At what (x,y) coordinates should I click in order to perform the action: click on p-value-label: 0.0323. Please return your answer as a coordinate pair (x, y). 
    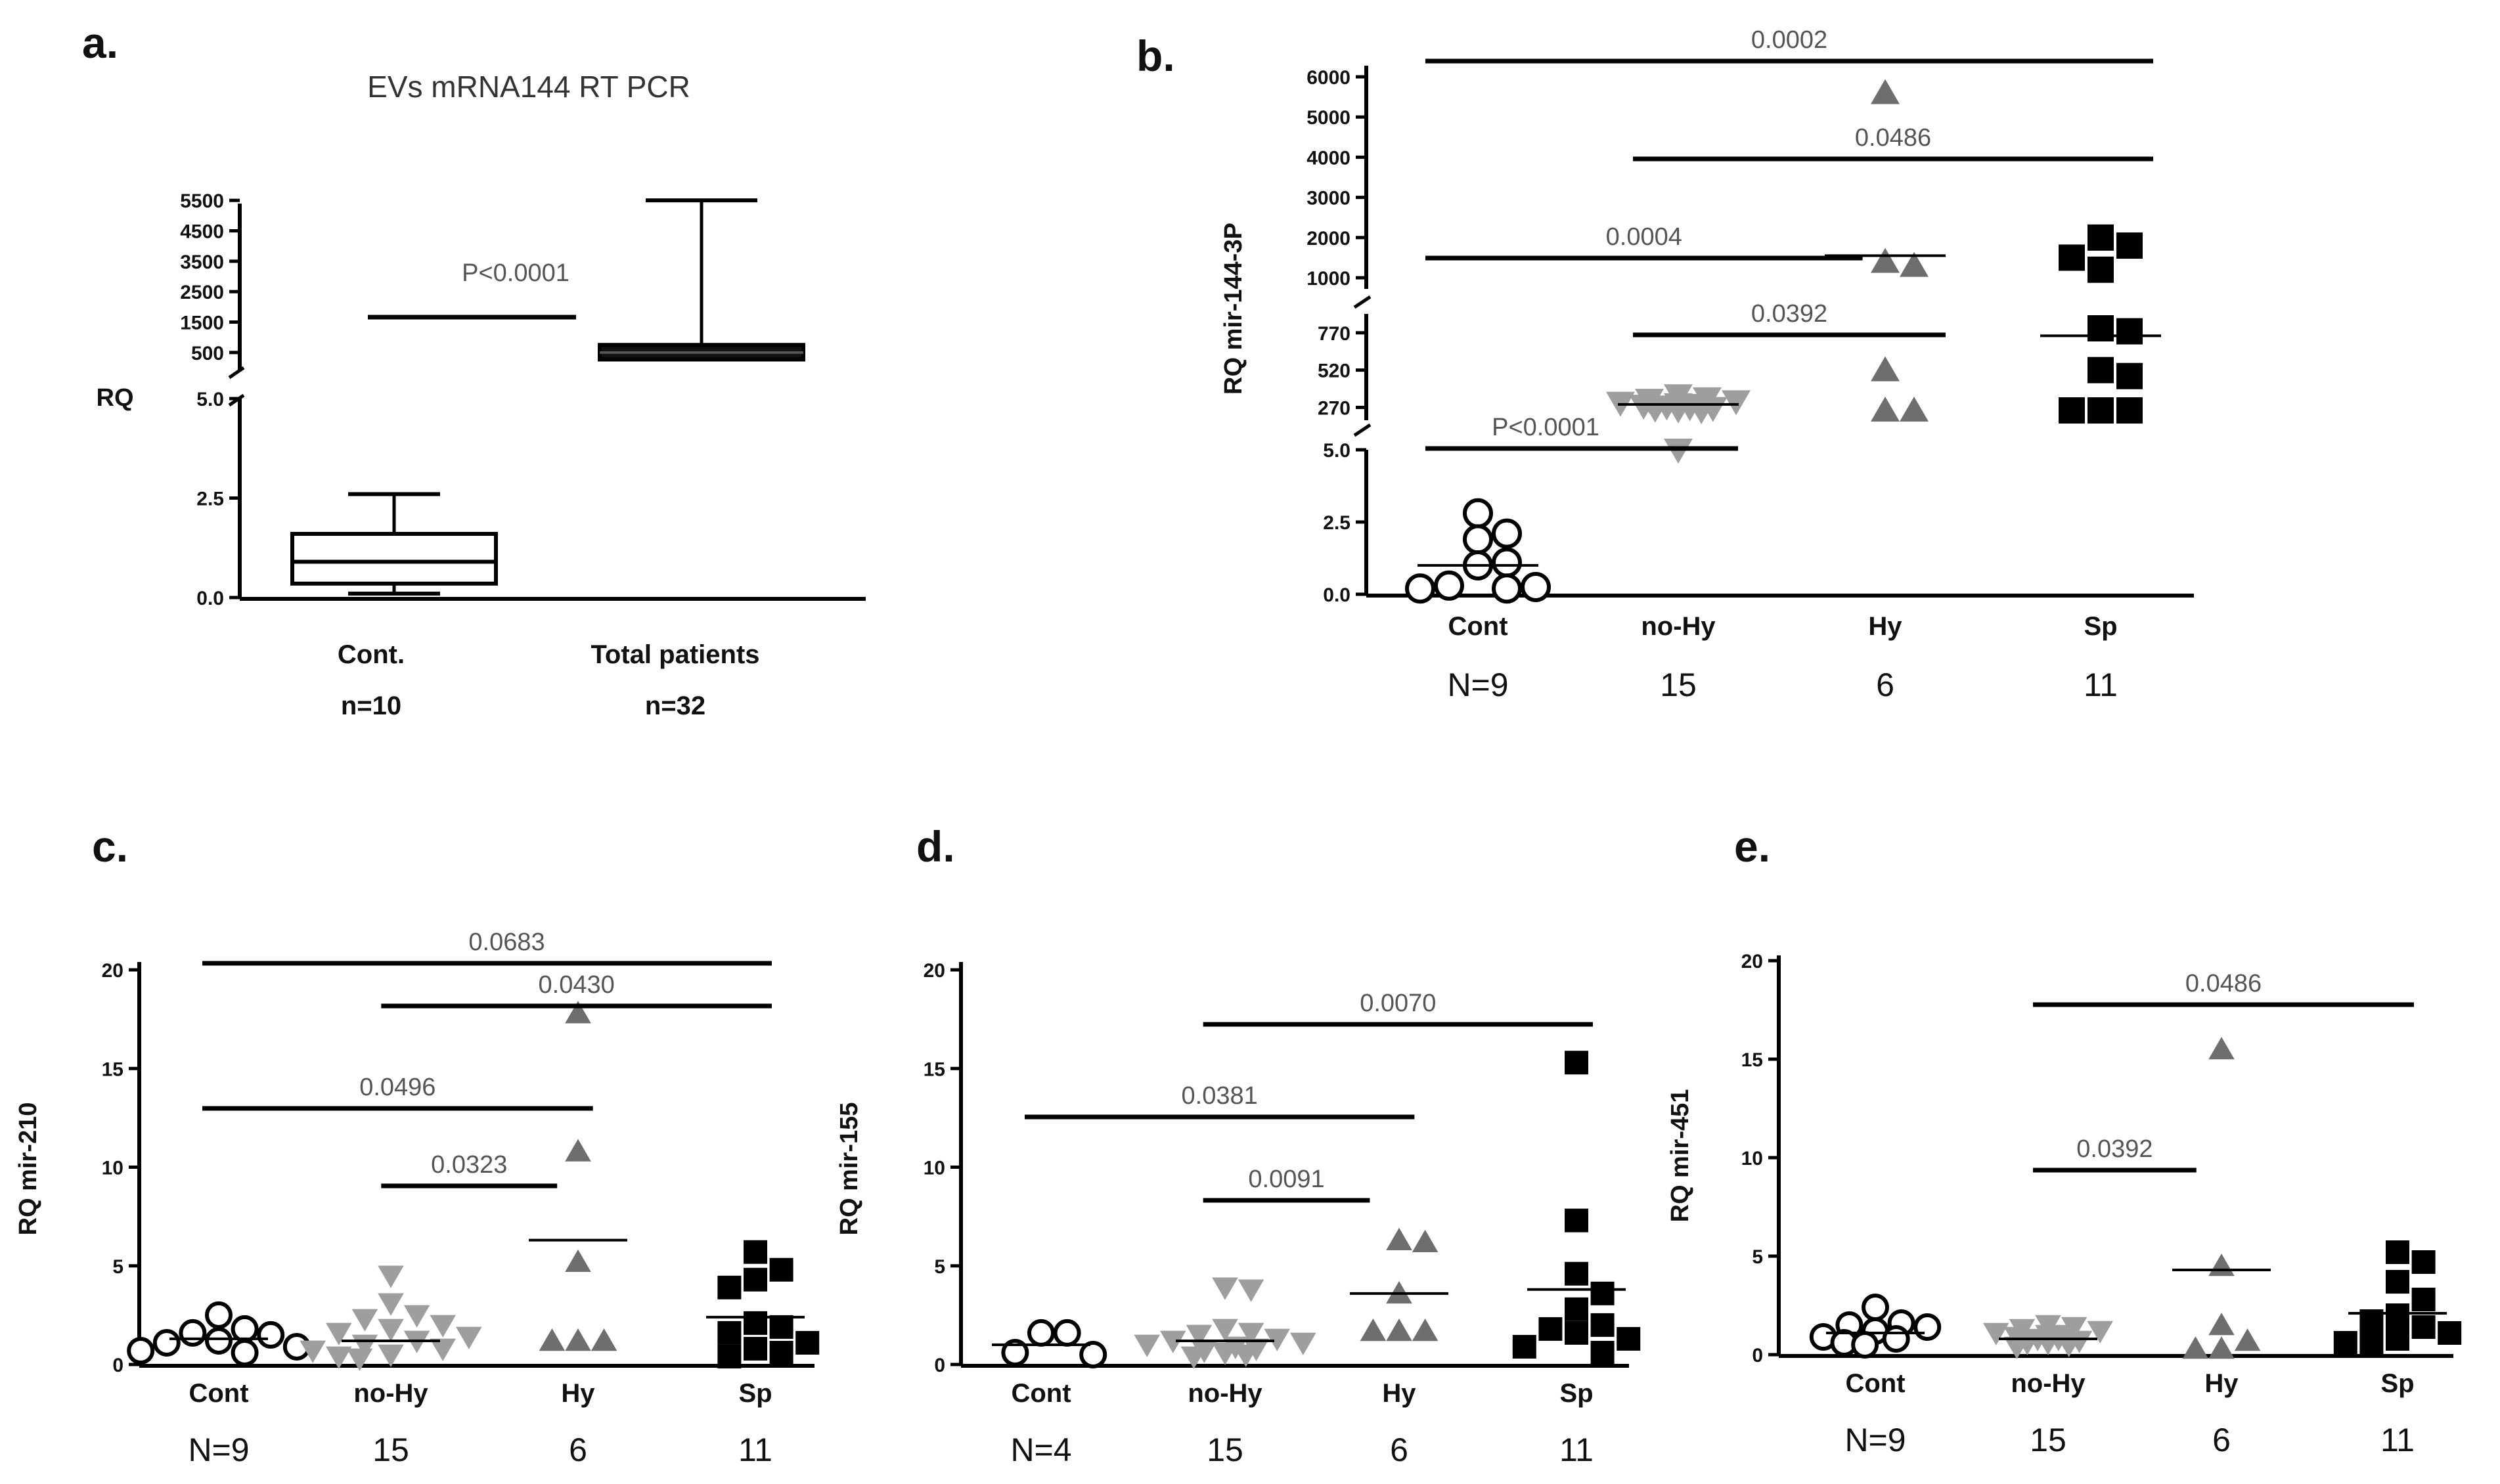
    Looking at the image, I should click on (469, 1165).